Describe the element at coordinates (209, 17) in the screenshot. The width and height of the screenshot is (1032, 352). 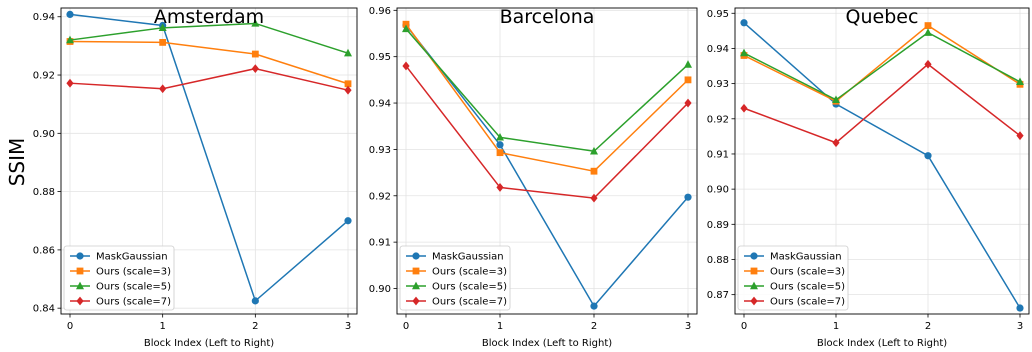
I see `chart-title: Amsterdam` at that location.